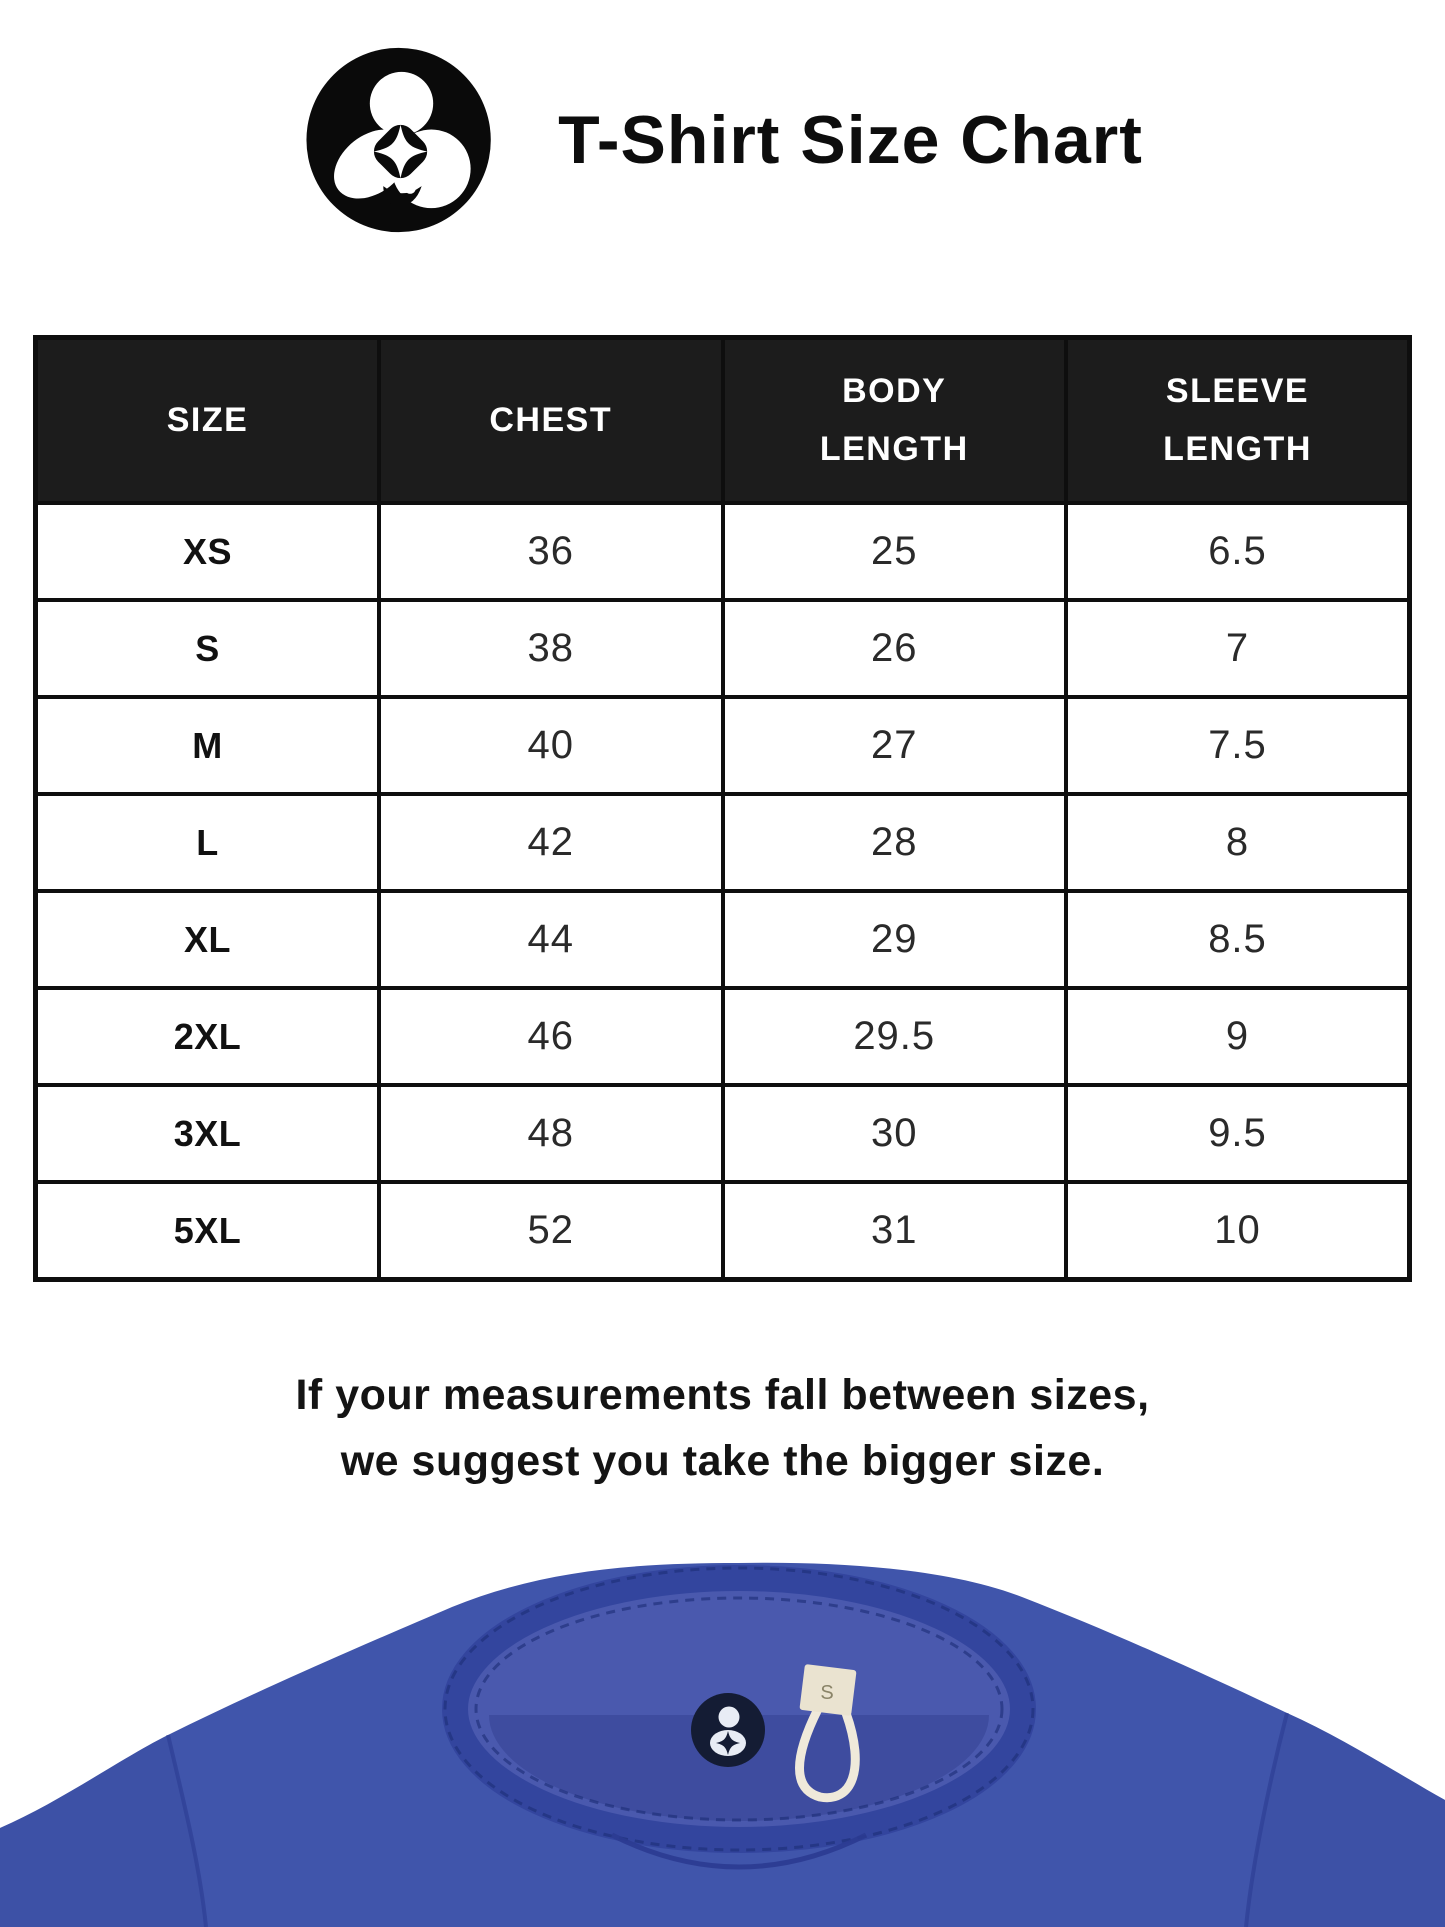  What do you see at coordinates (894, 1231) in the screenshot?
I see `cell-body-length: 31` at bounding box center [894, 1231].